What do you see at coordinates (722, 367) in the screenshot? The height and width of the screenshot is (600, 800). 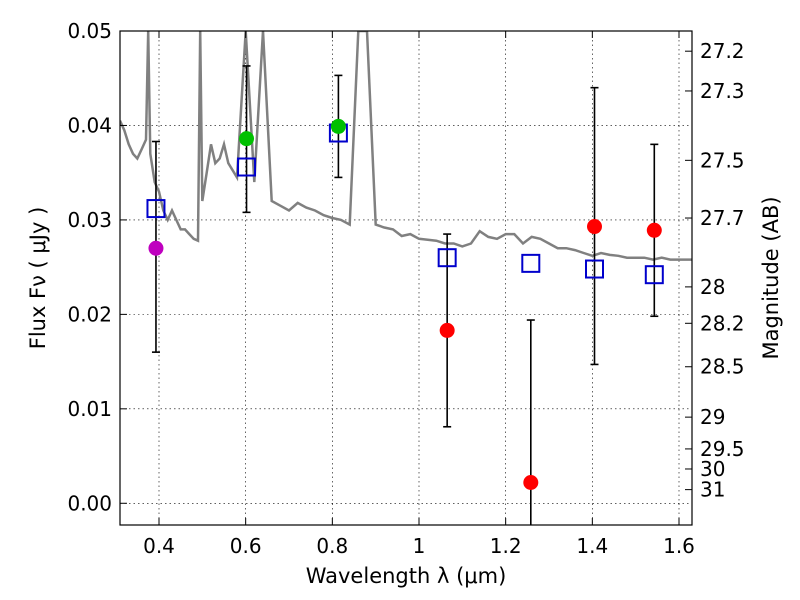 I see `magnitude-tick-label: 28.5` at bounding box center [722, 367].